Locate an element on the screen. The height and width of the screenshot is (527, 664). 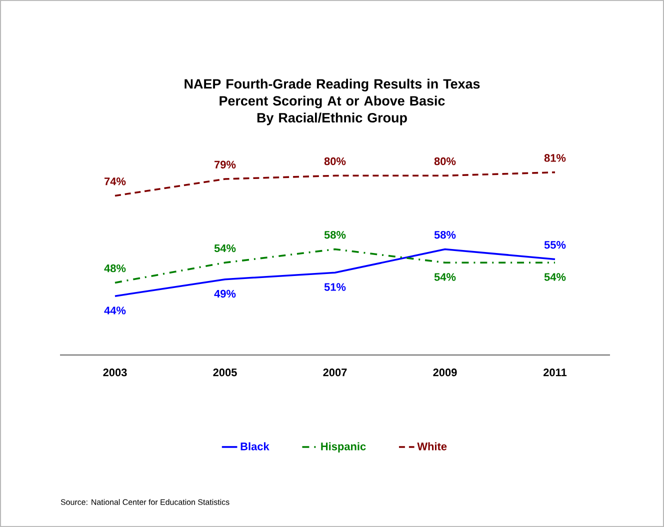
x-tick-label: 2011 is located at coordinates (555, 372).